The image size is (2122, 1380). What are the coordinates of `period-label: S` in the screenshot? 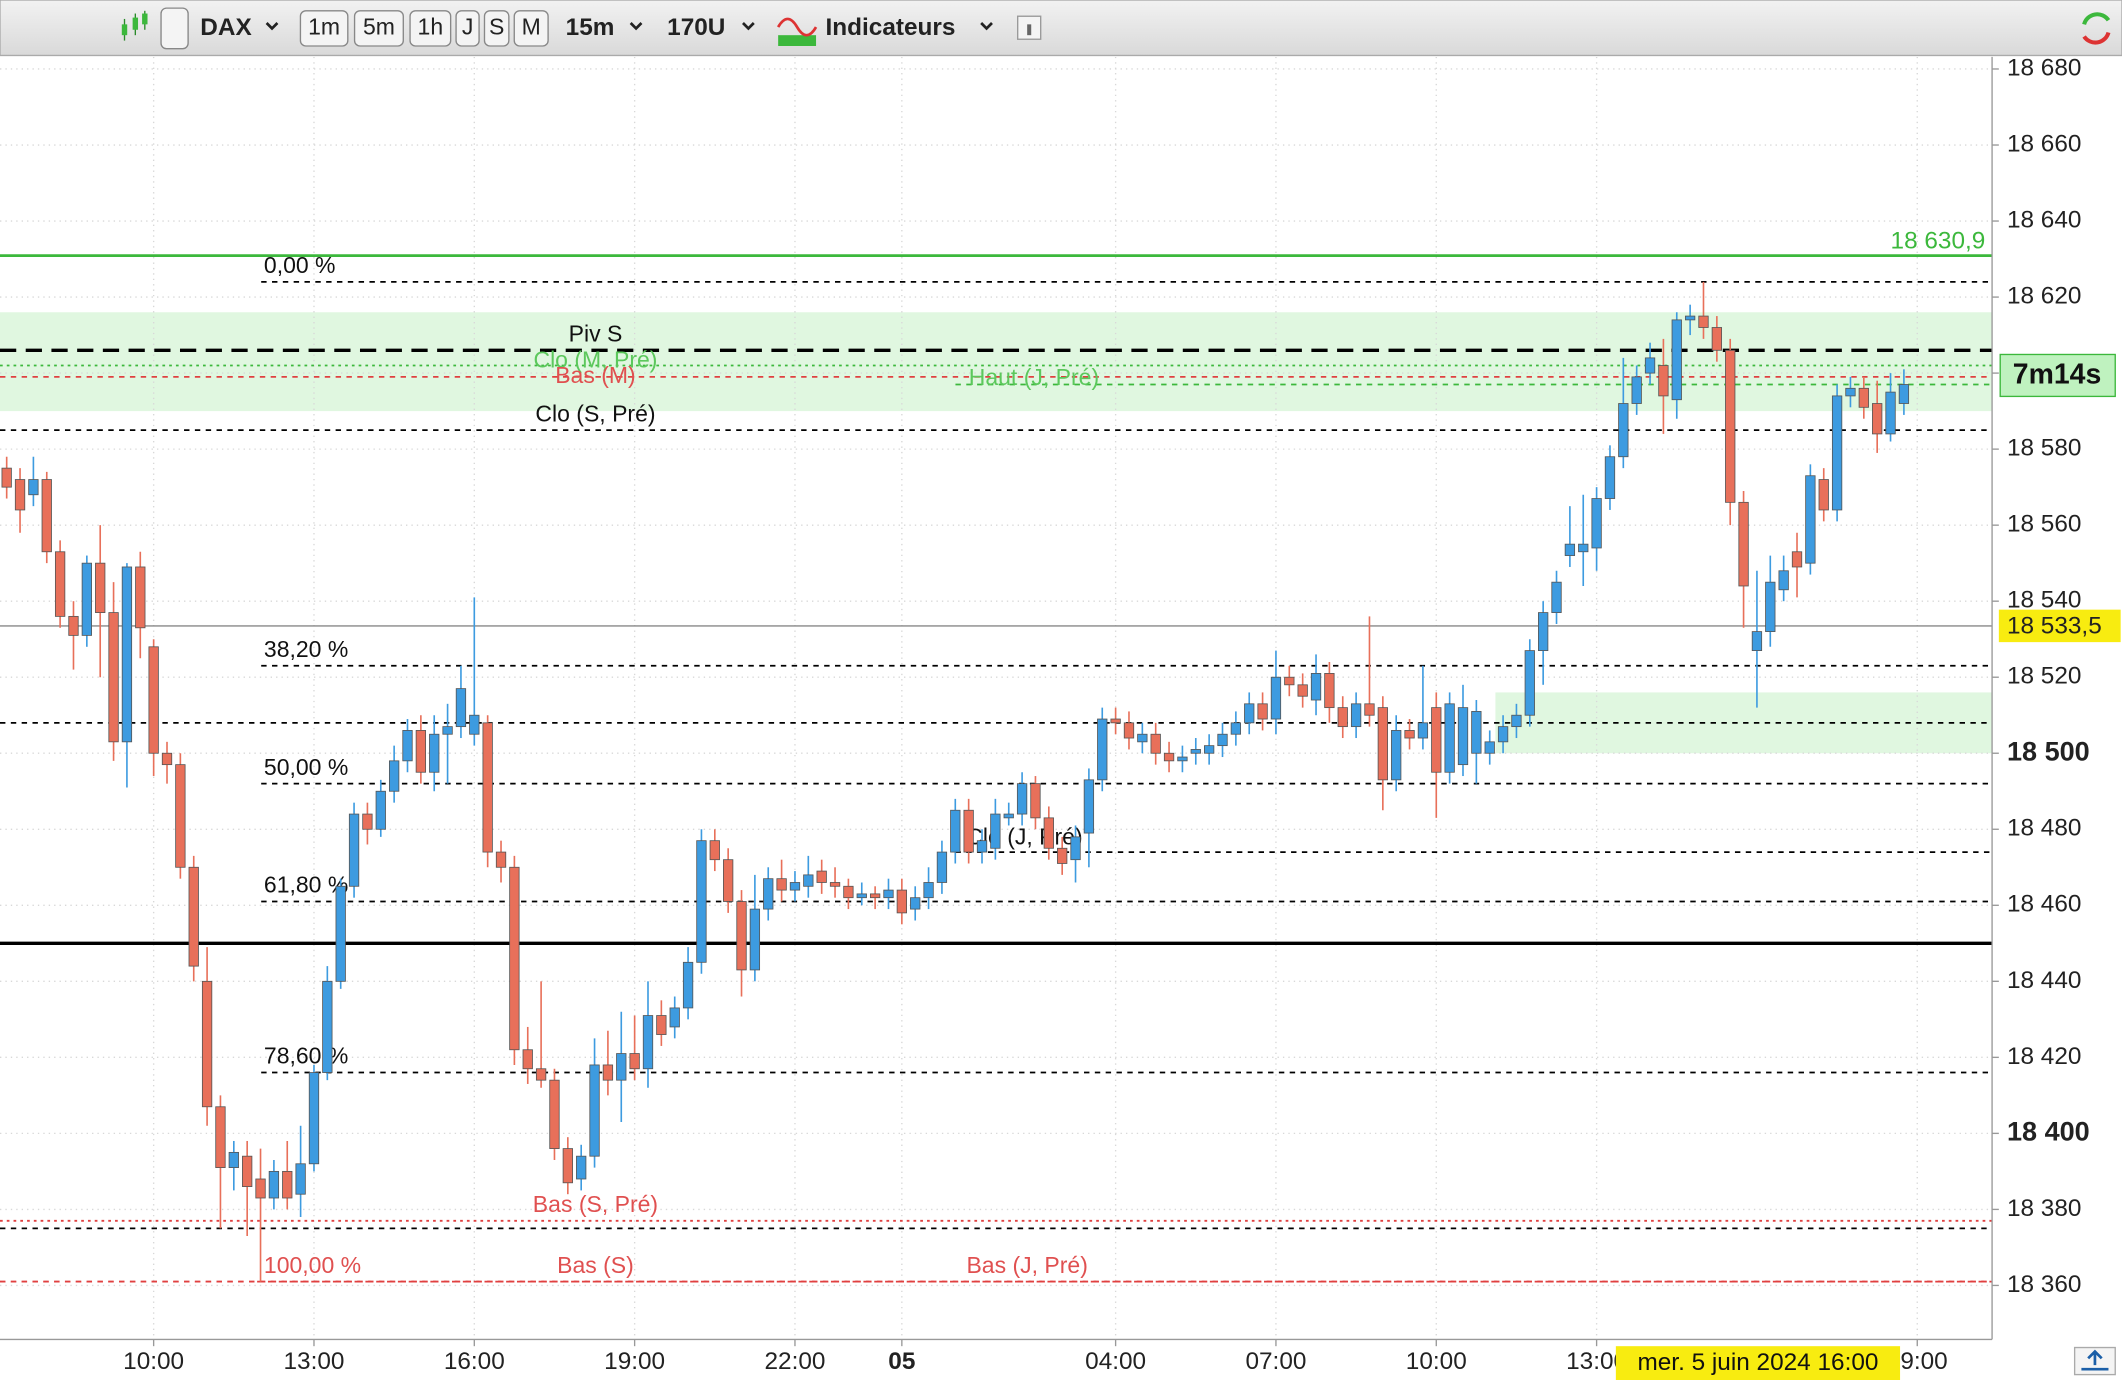 It's located at (496, 26).